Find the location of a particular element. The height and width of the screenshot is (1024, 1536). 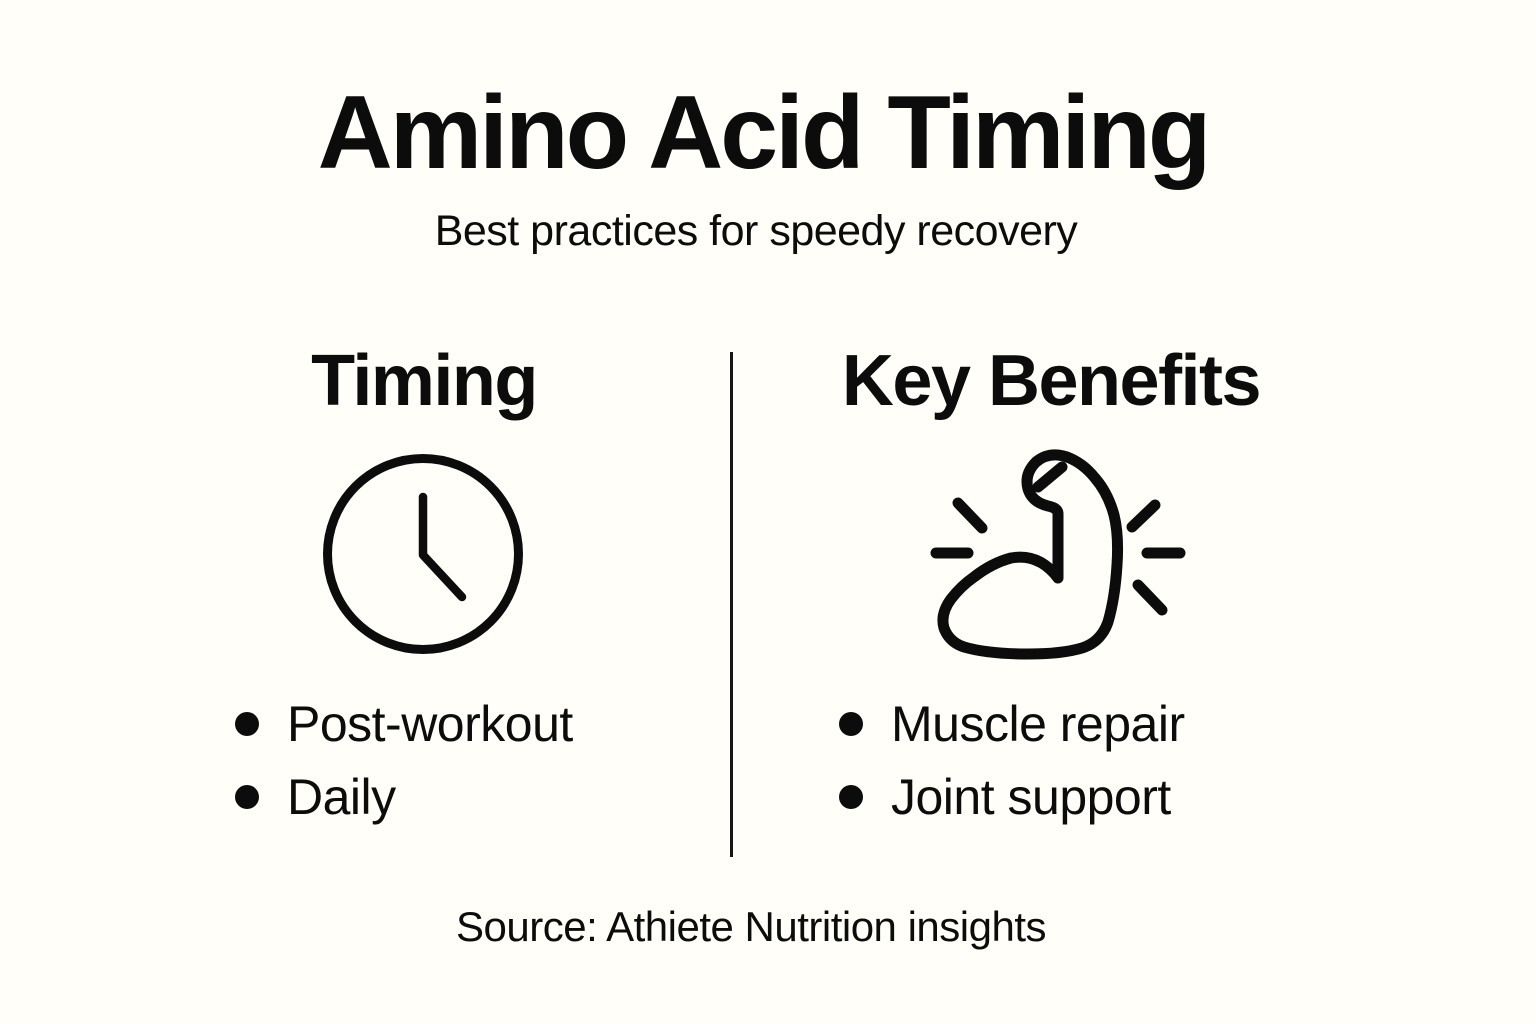

page-title: Amino Acid Timing is located at coordinates (764, 133).